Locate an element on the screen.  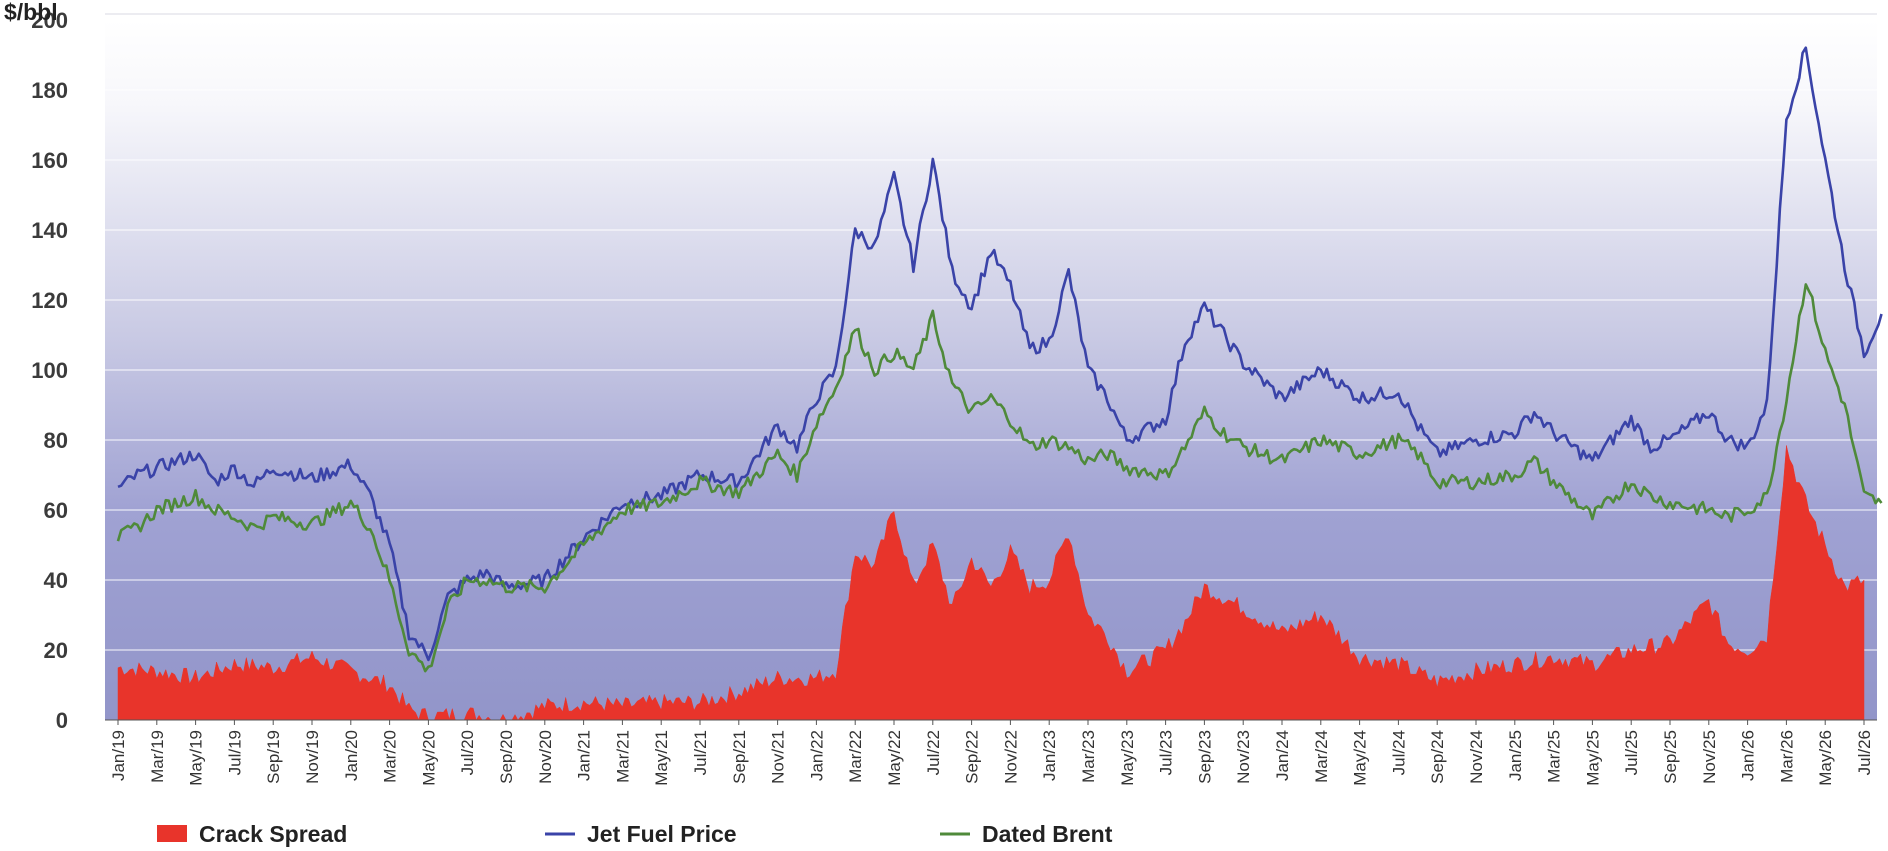
x-tick-label: Jul/19 is located at coordinates (234, 752).